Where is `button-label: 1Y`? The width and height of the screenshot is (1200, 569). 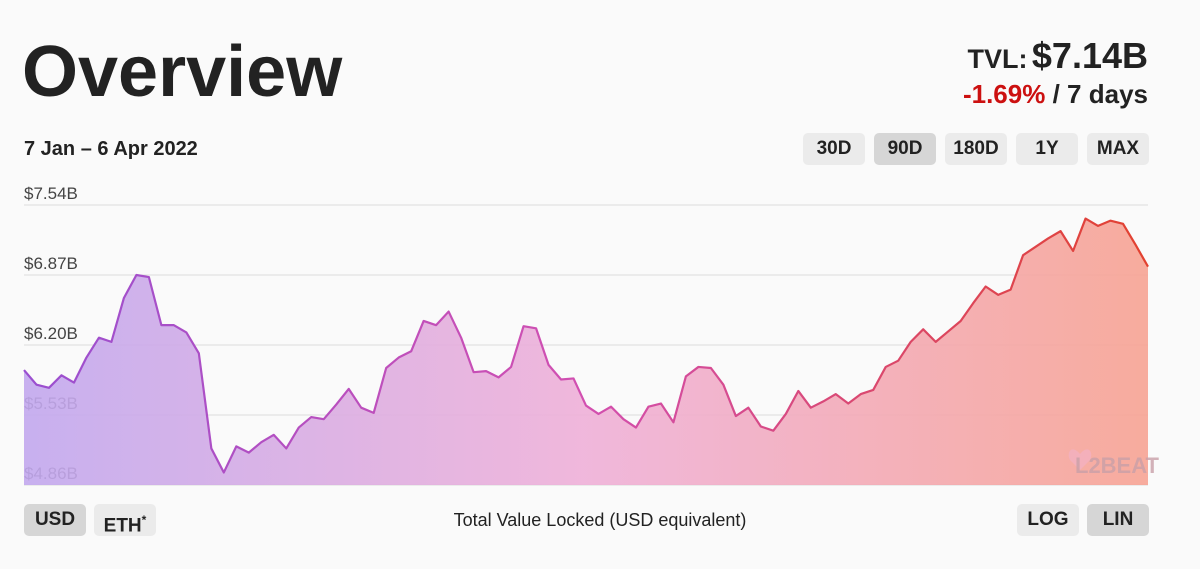 button-label: 1Y is located at coordinates (1047, 148).